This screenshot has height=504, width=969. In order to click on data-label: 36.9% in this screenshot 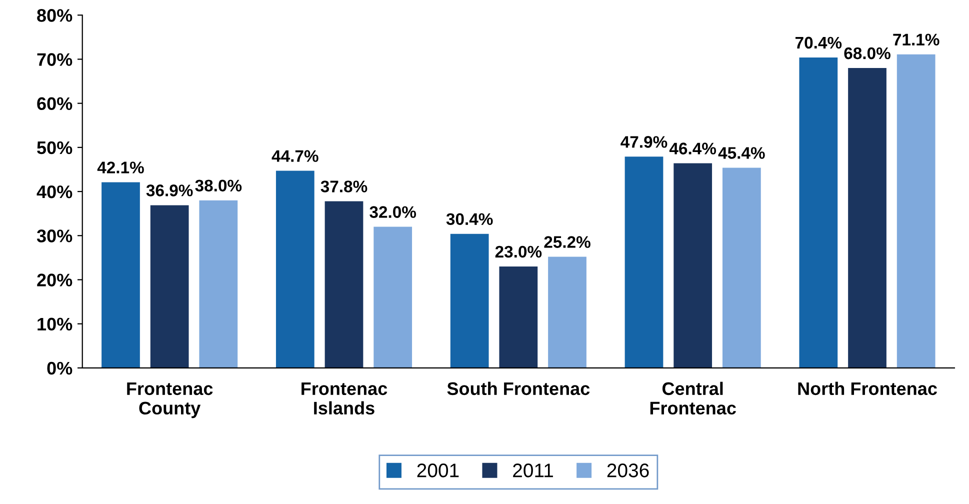, I will do `click(169, 190)`.